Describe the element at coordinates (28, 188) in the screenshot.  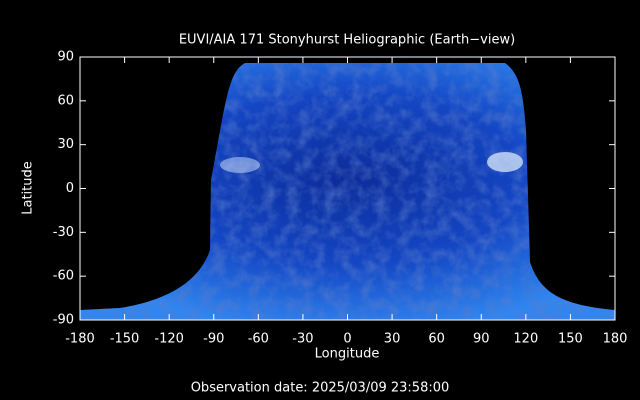
I see `y-axis-label: Latitude` at that location.